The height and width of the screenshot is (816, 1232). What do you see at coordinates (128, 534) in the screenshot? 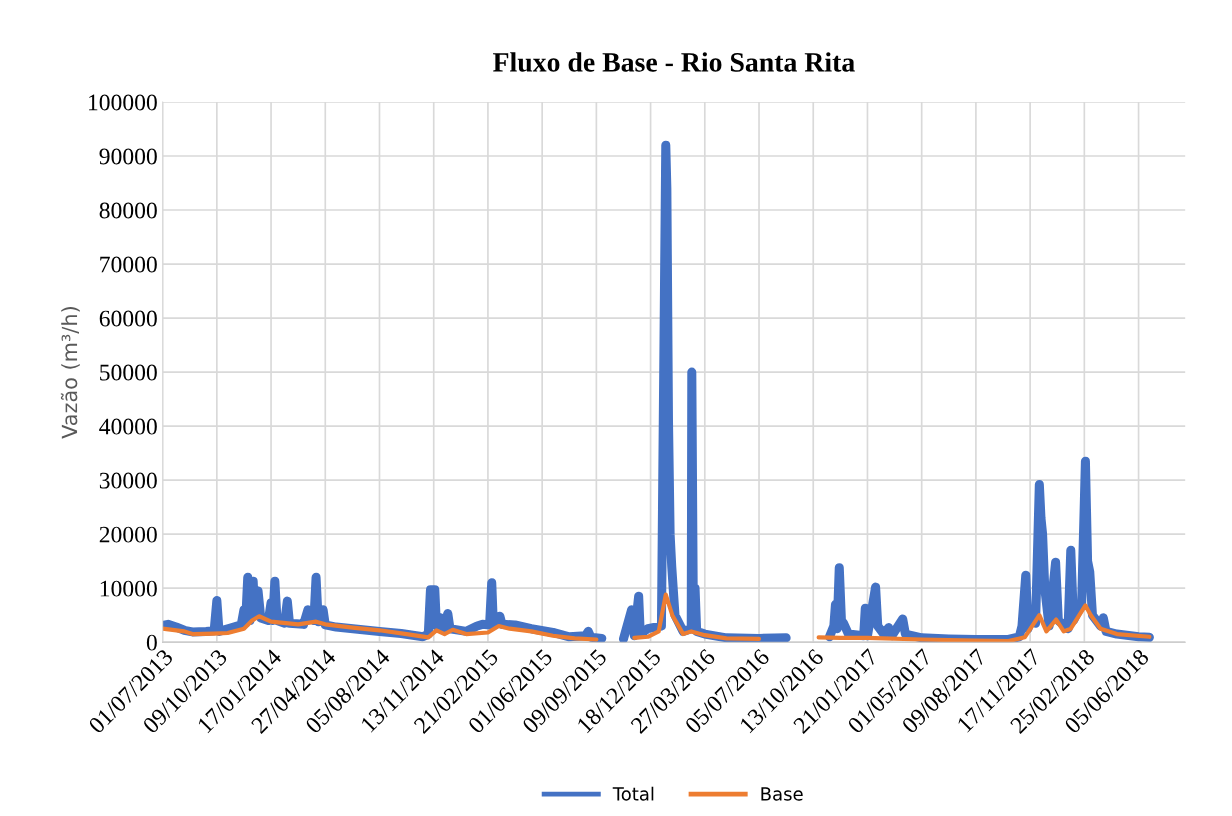
I see `y-tick-label: 20000` at bounding box center [128, 534].